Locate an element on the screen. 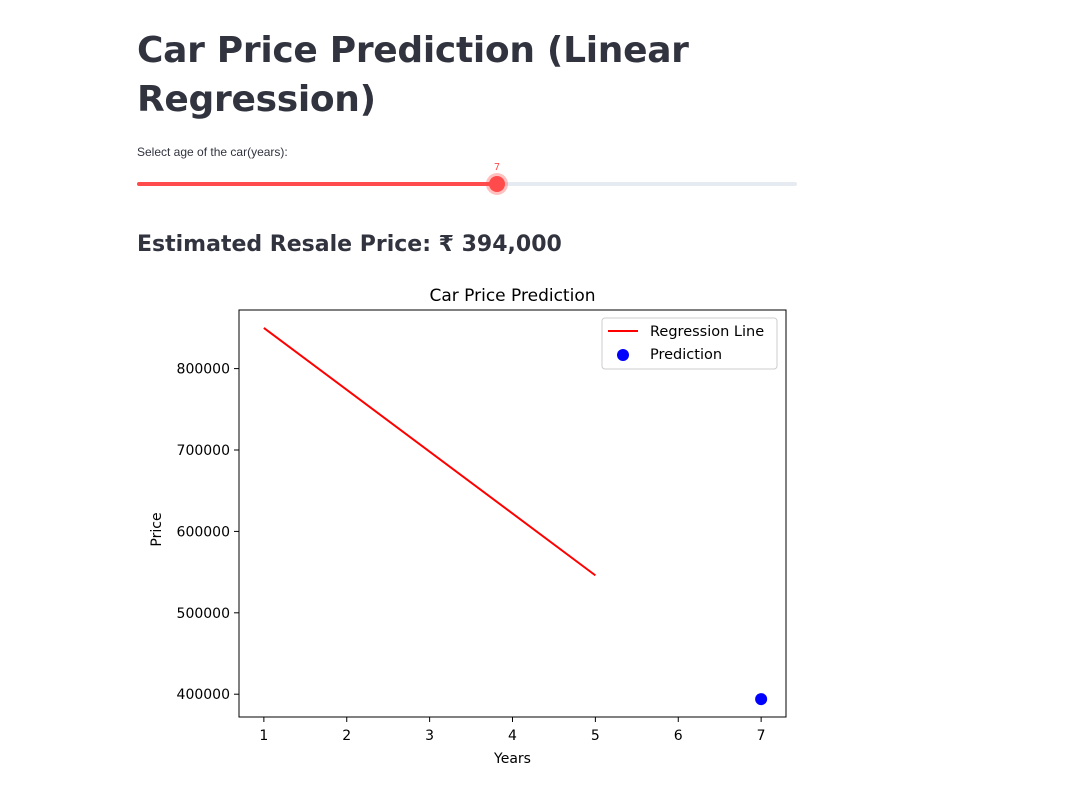 The width and height of the screenshot is (1086, 801). x-tick-label: 6 is located at coordinates (678, 736).